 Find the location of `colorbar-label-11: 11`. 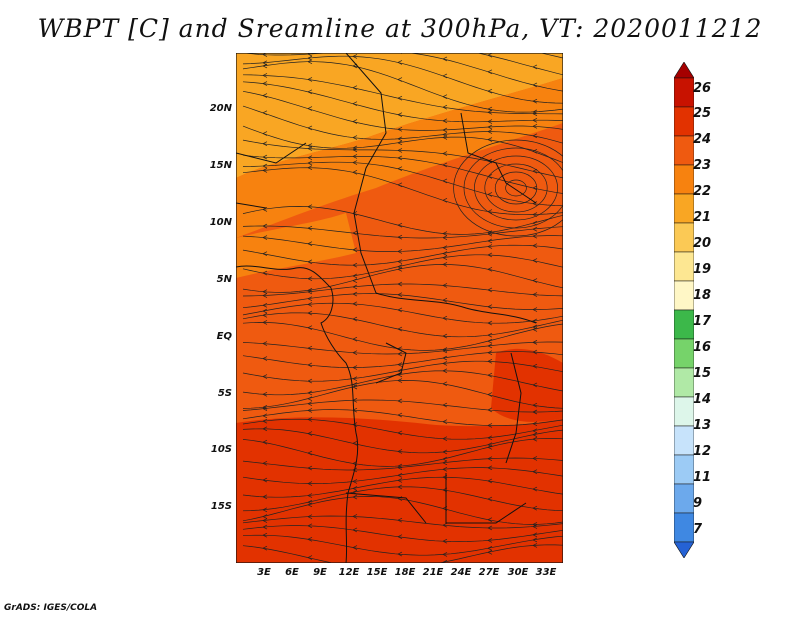

colorbar-label-11: 11 is located at coordinates (702, 477).